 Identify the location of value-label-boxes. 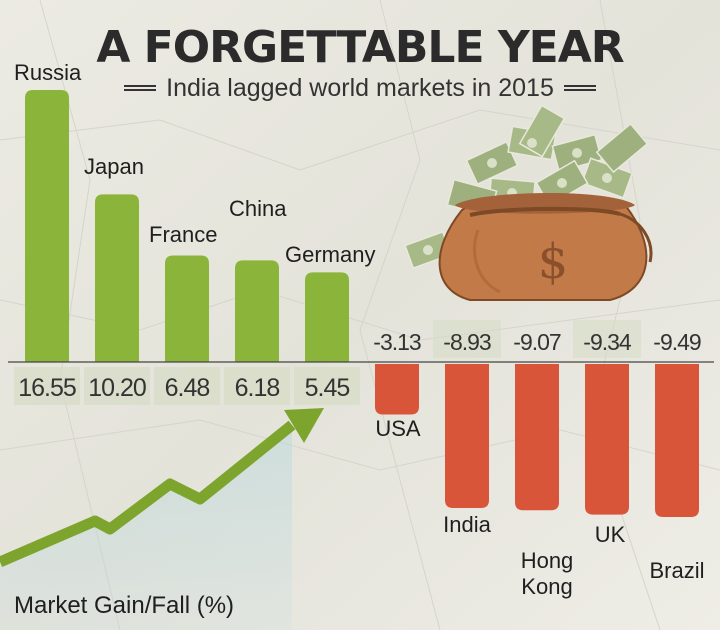
(327, 362).